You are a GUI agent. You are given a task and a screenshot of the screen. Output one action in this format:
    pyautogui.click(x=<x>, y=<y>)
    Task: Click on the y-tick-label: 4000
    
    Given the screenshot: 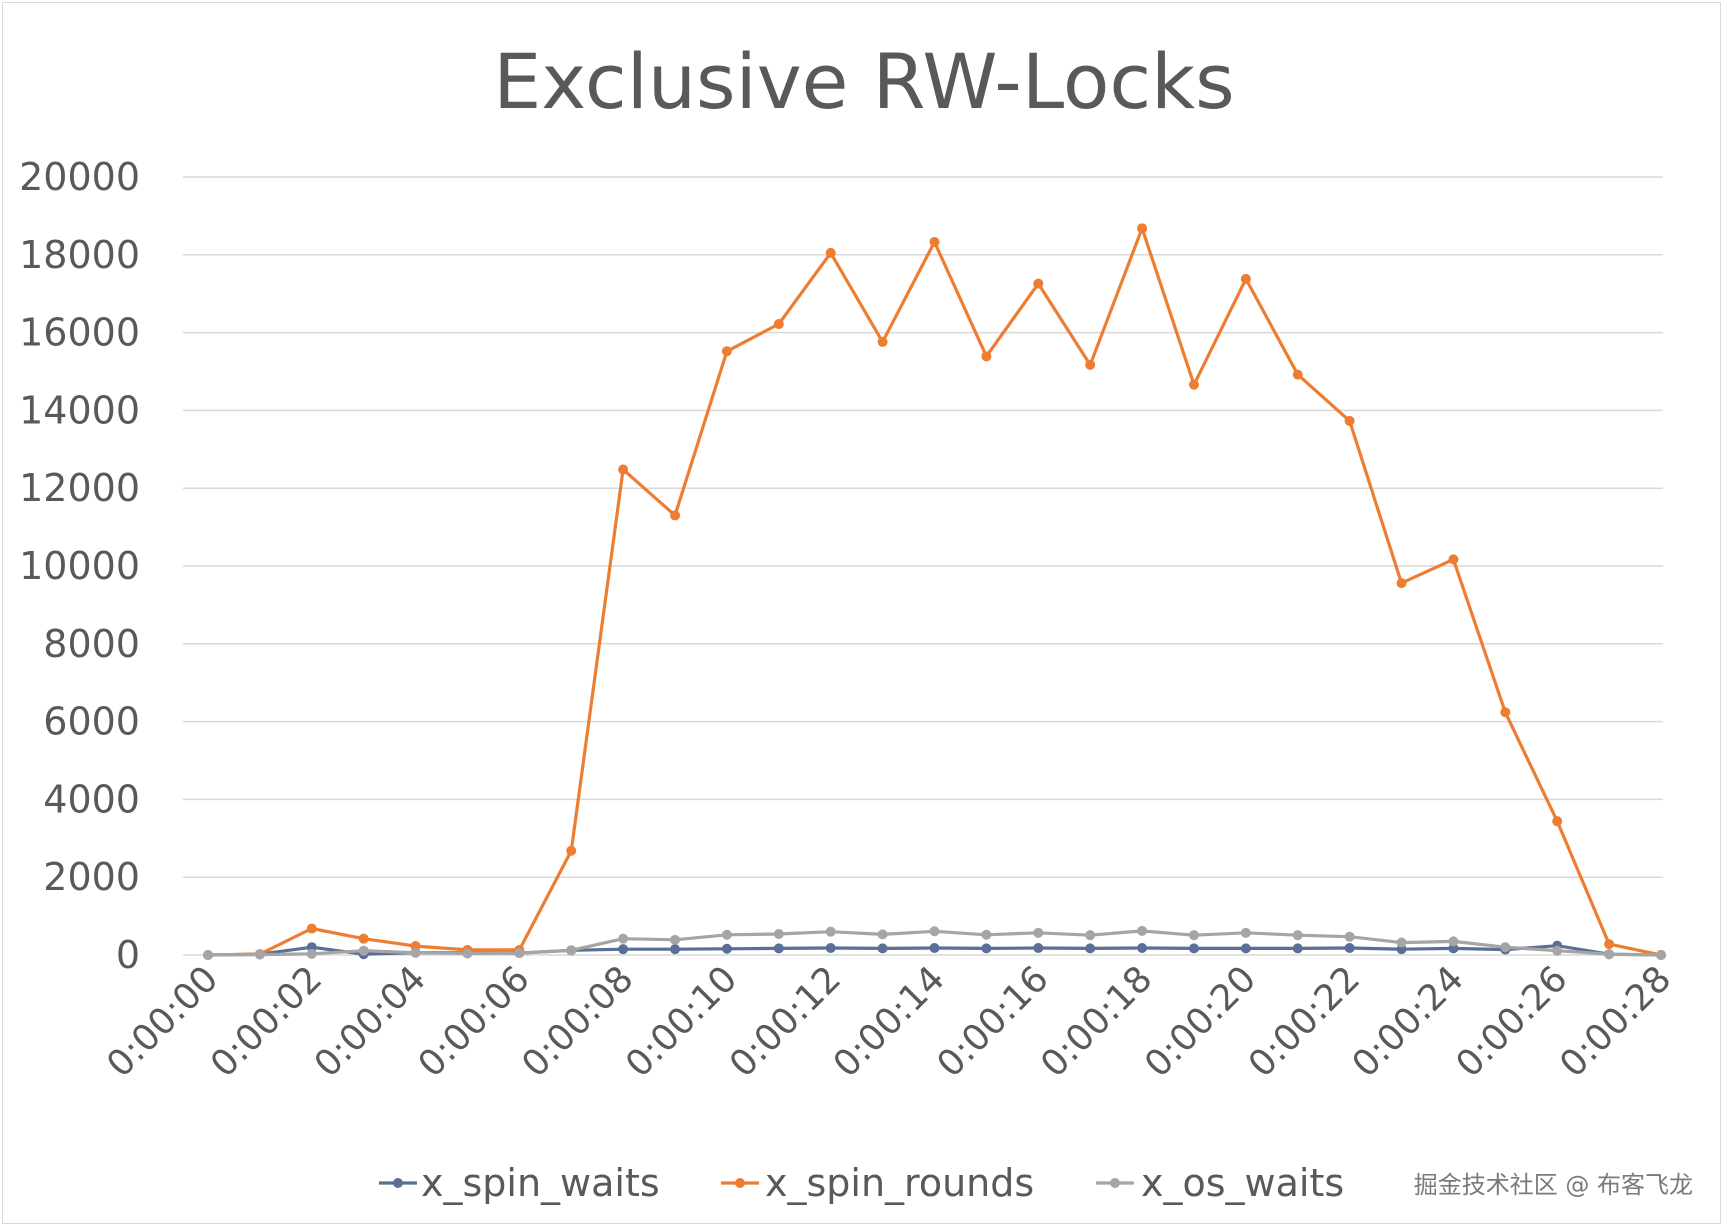 What is the action you would take?
    pyautogui.click(x=91, y=799)
    